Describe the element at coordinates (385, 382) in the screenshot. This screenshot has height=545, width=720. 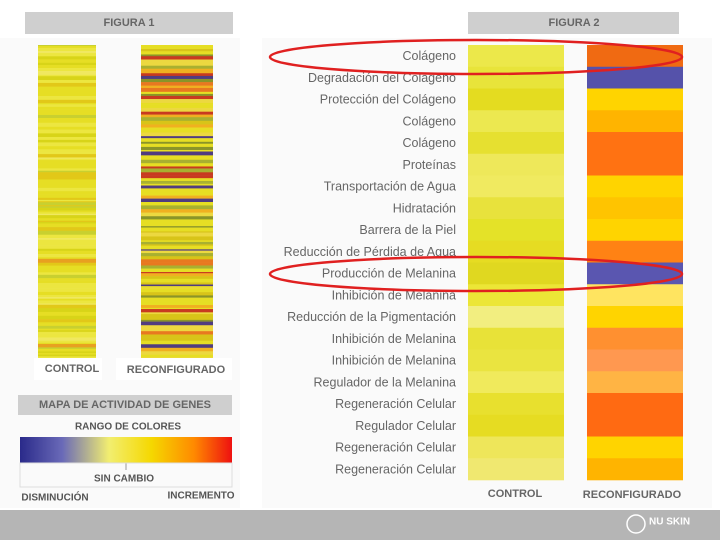
I see `gene-label: Regulador de la Melanina` at that location.